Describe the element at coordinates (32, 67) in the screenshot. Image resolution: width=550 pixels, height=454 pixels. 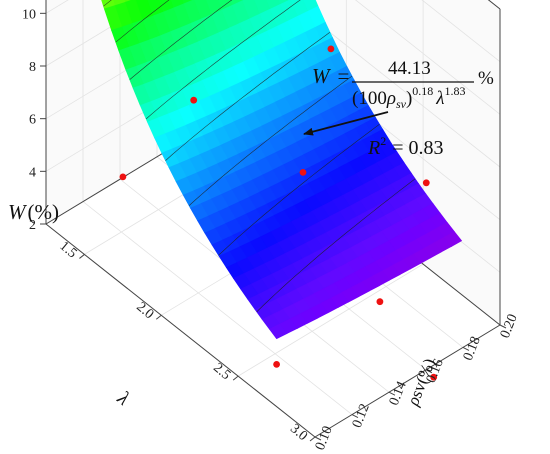
I see `z-tick-label: 8` at that location.